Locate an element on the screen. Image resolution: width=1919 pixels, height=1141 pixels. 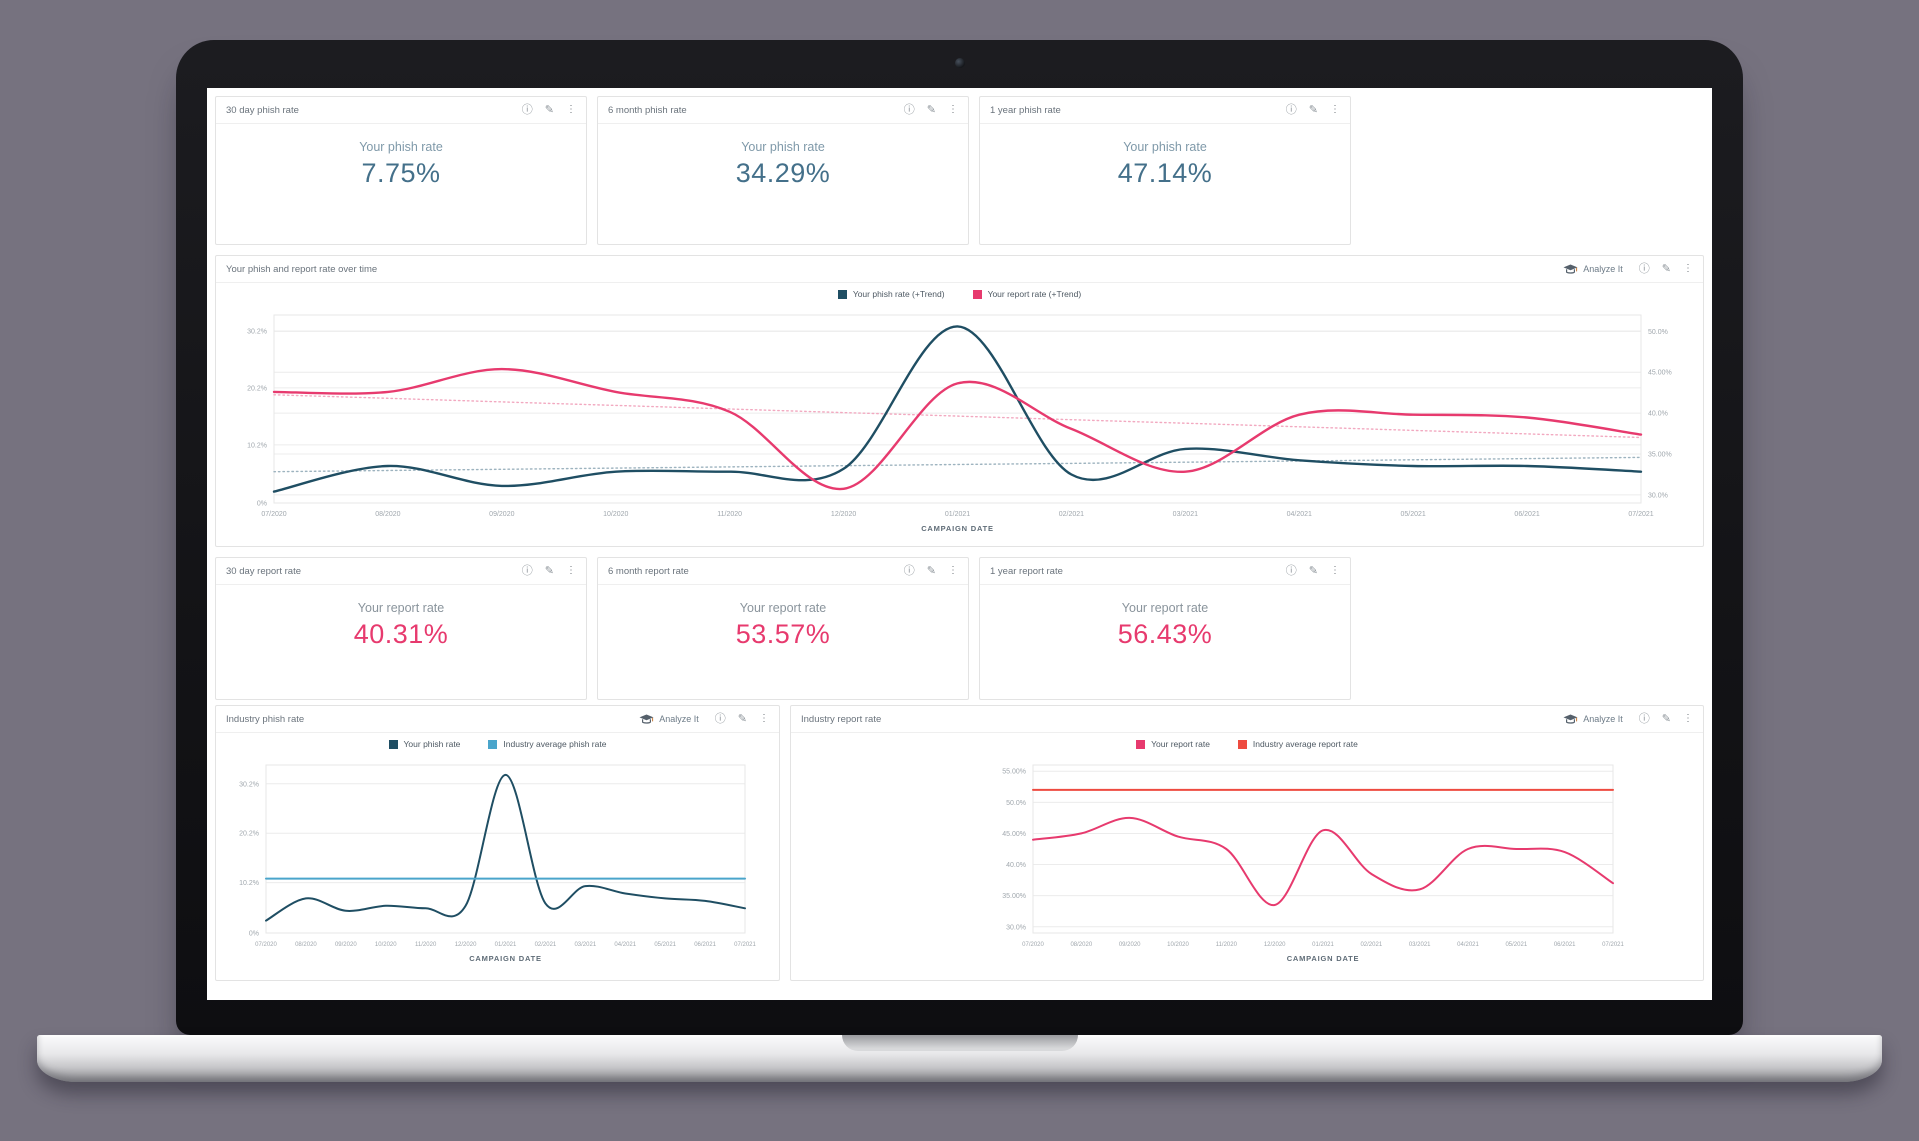
stat-value: 40.31% is located at coordinates (401, 634).